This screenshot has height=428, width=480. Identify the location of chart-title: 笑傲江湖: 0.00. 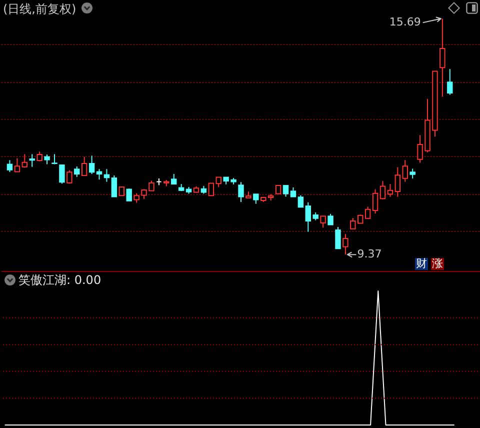
(60, 280).